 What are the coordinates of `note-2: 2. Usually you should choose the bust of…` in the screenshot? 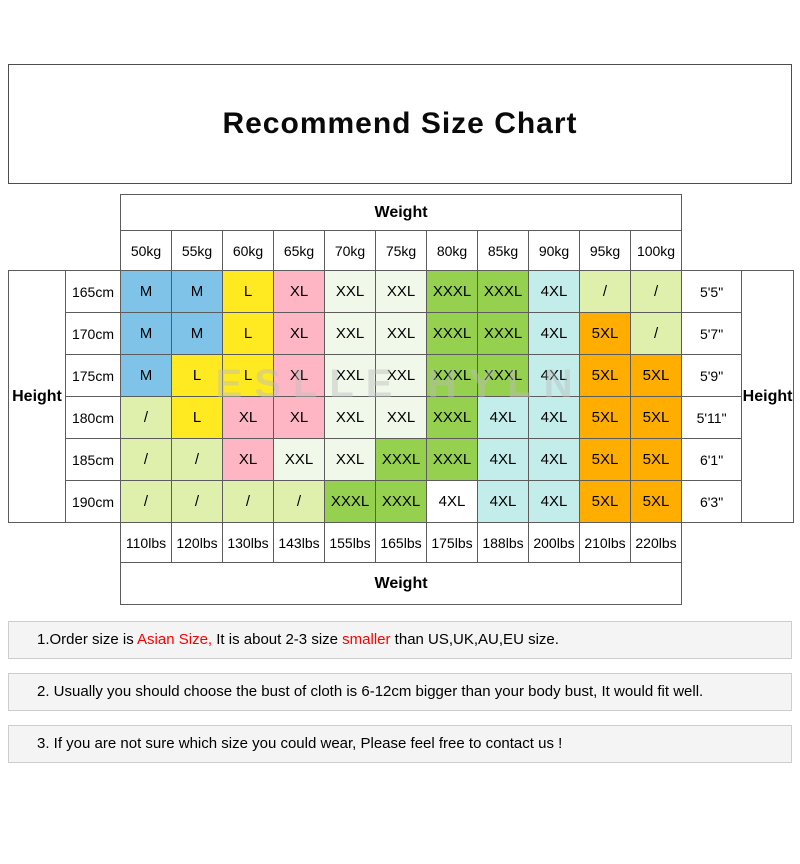 It's located at (400, 692).